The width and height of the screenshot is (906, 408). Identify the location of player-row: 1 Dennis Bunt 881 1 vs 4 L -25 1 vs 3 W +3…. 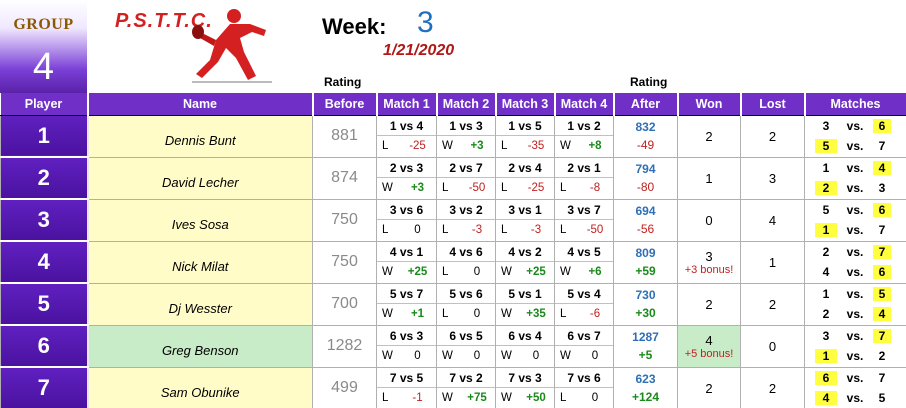
(453, 136).